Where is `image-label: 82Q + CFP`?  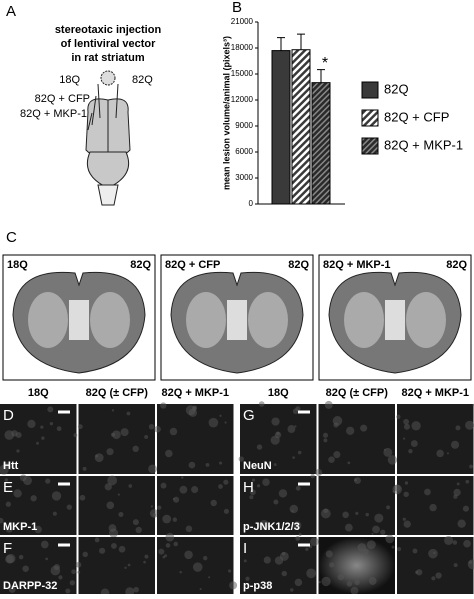
image-label: 82Q + CFP is located at coordinates (192, 265).